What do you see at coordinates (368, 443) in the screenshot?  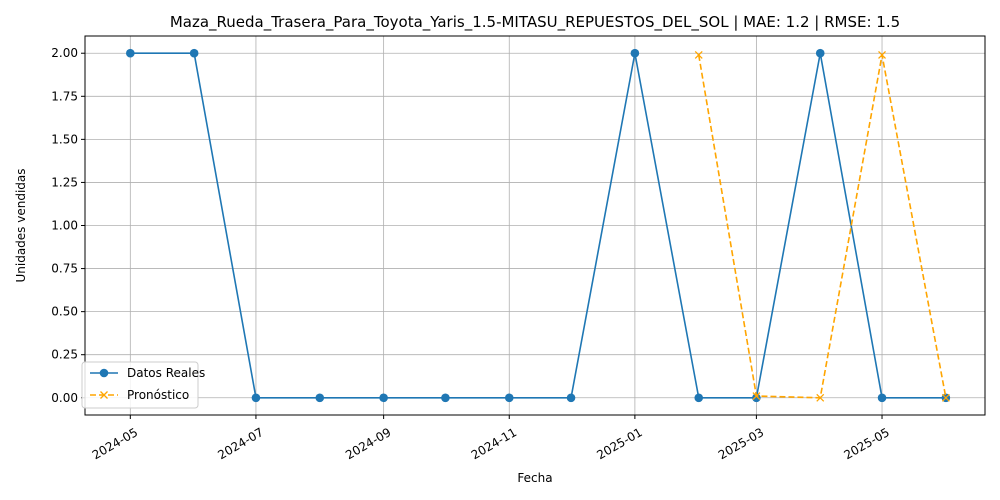 I see `x-tick-label: 2024-09` at bounding box center [368, 443].